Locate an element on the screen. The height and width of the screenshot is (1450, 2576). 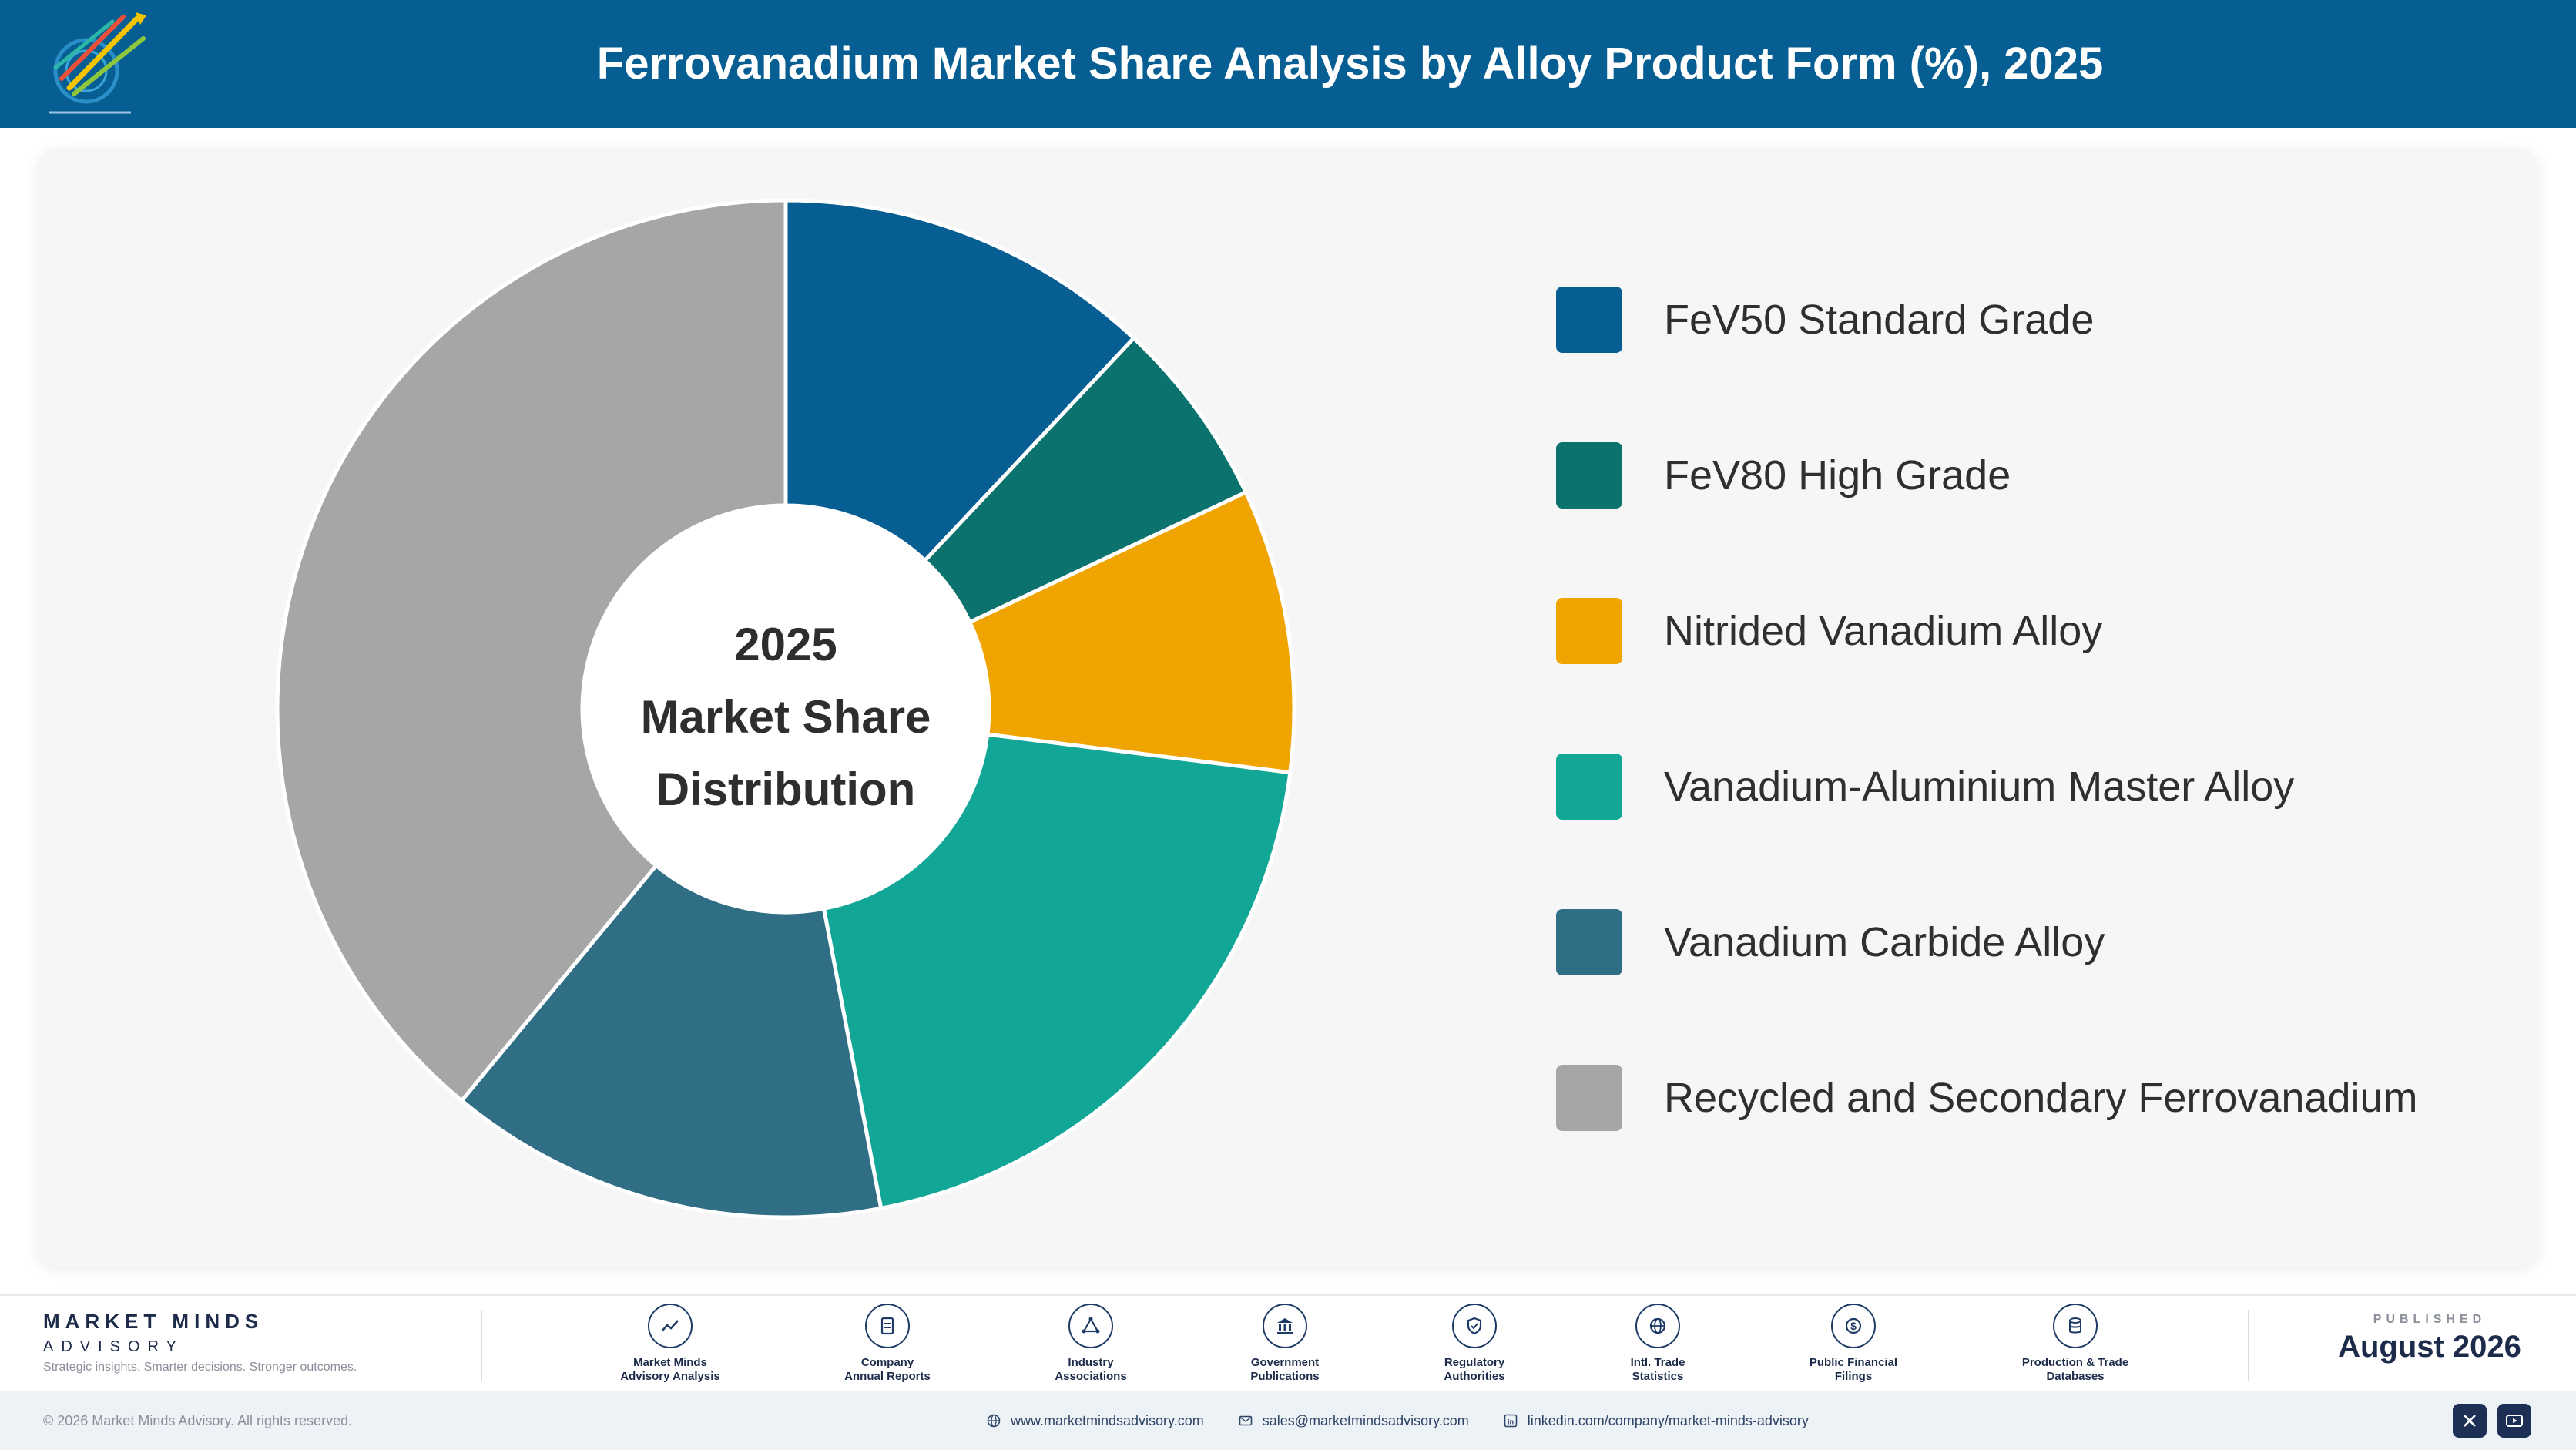
database-icon is located at coordinates (2075, 1326).